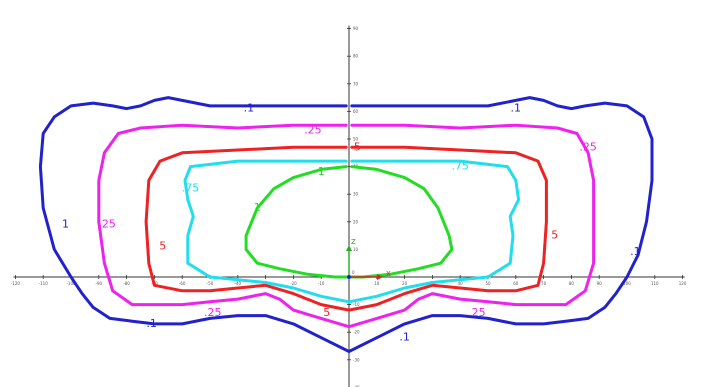 This screenshot has width=703, height=387. I want to click on x-tick-label: 60, so click(516, 283).